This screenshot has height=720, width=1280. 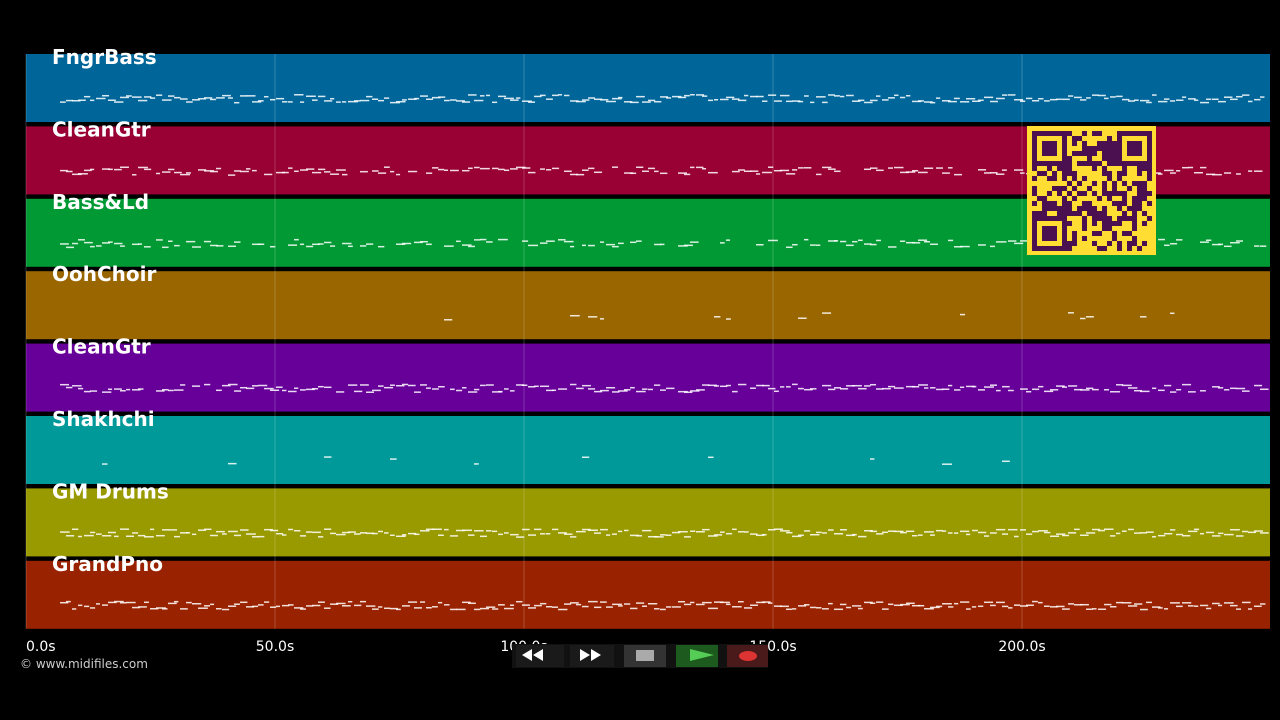 What do you see at coordinates (697, 656) in the screenshot?
I see `play-button` at bounding box center [697, 656].